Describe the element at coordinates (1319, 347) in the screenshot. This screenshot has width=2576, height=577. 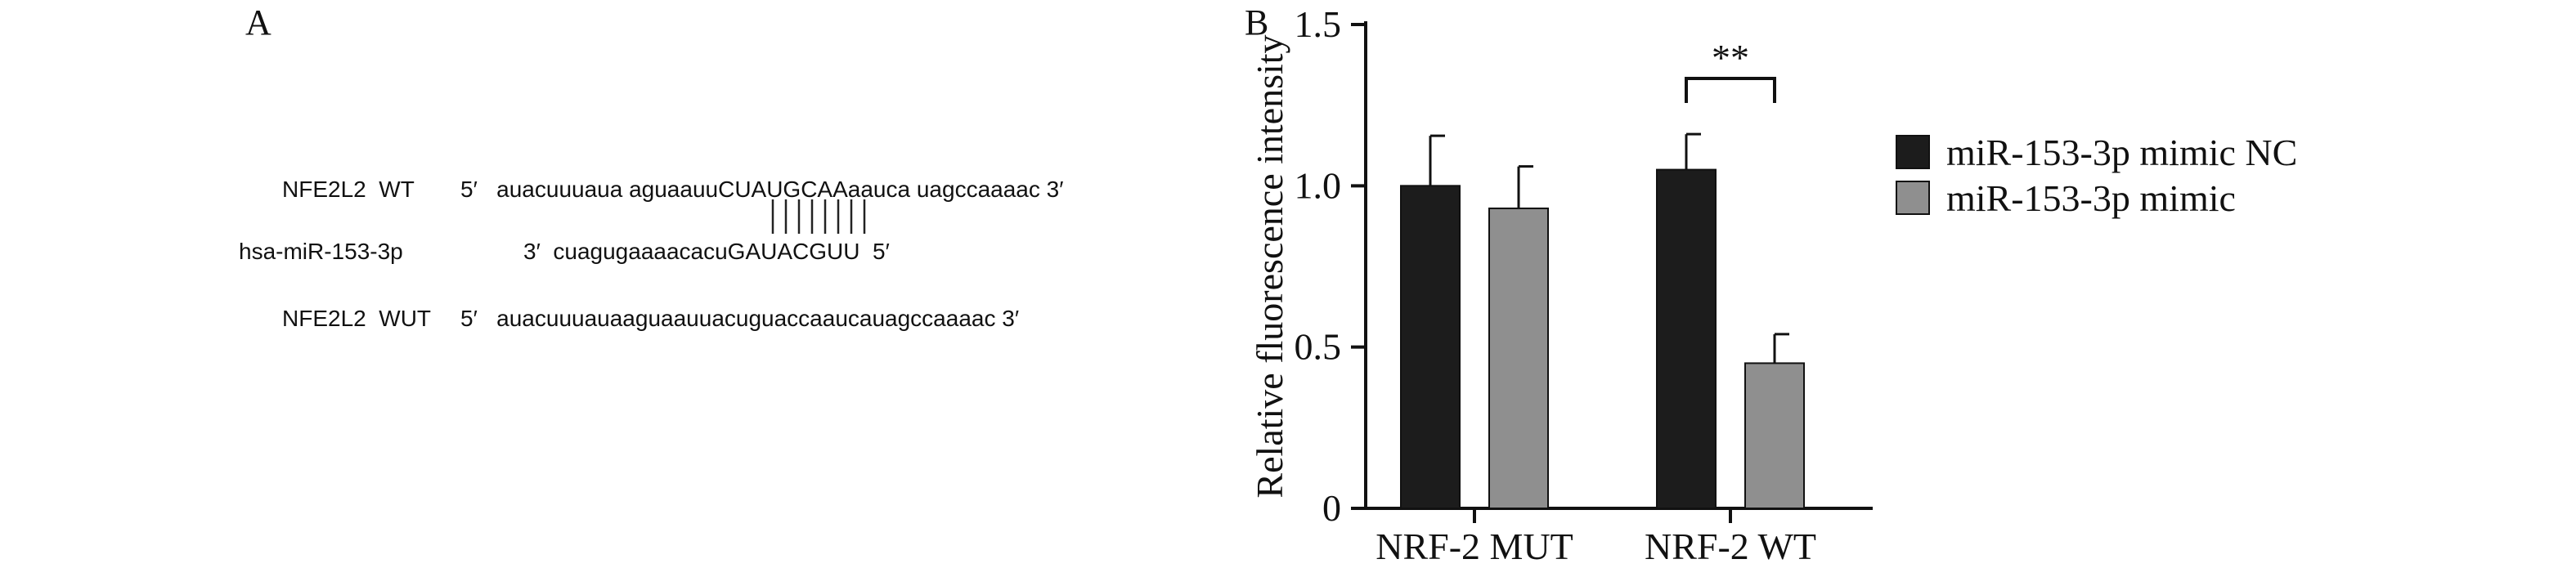
I see `y-tick-label: 0.5` at that location.